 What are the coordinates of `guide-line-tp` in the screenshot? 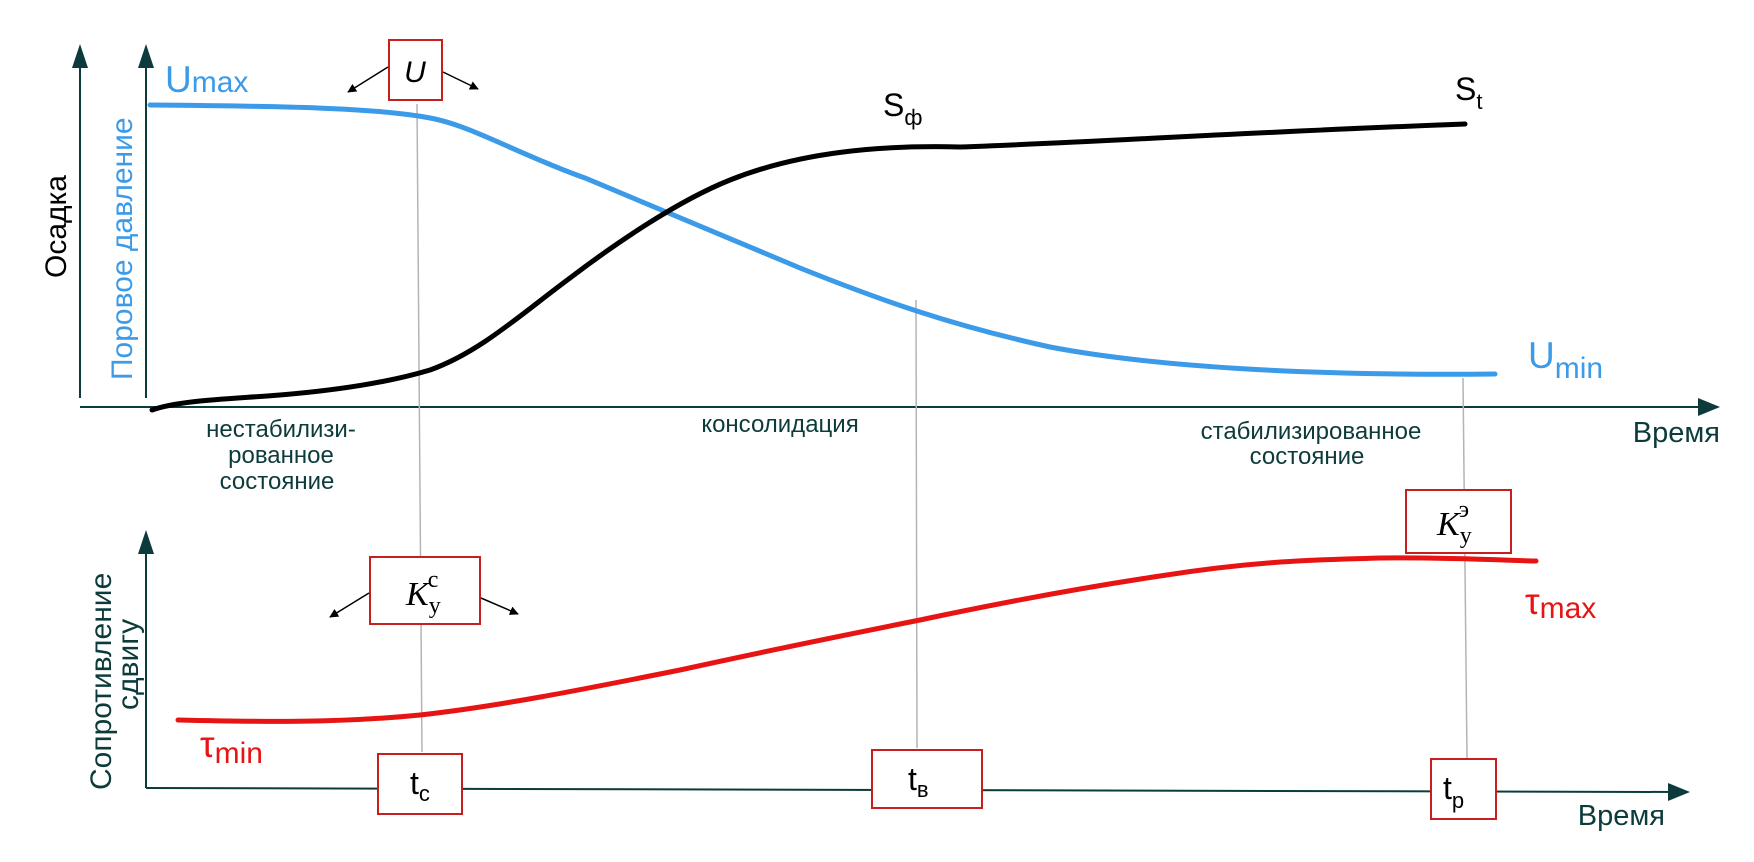 It's located at (1465, 568).